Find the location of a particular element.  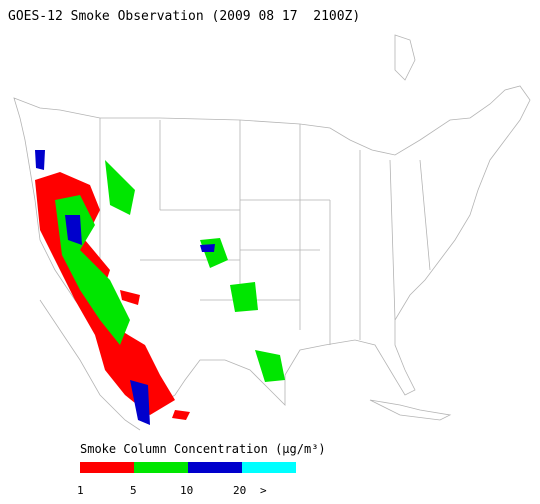

colorbar-tick-label: 10 is located at coordinates (186, 490).